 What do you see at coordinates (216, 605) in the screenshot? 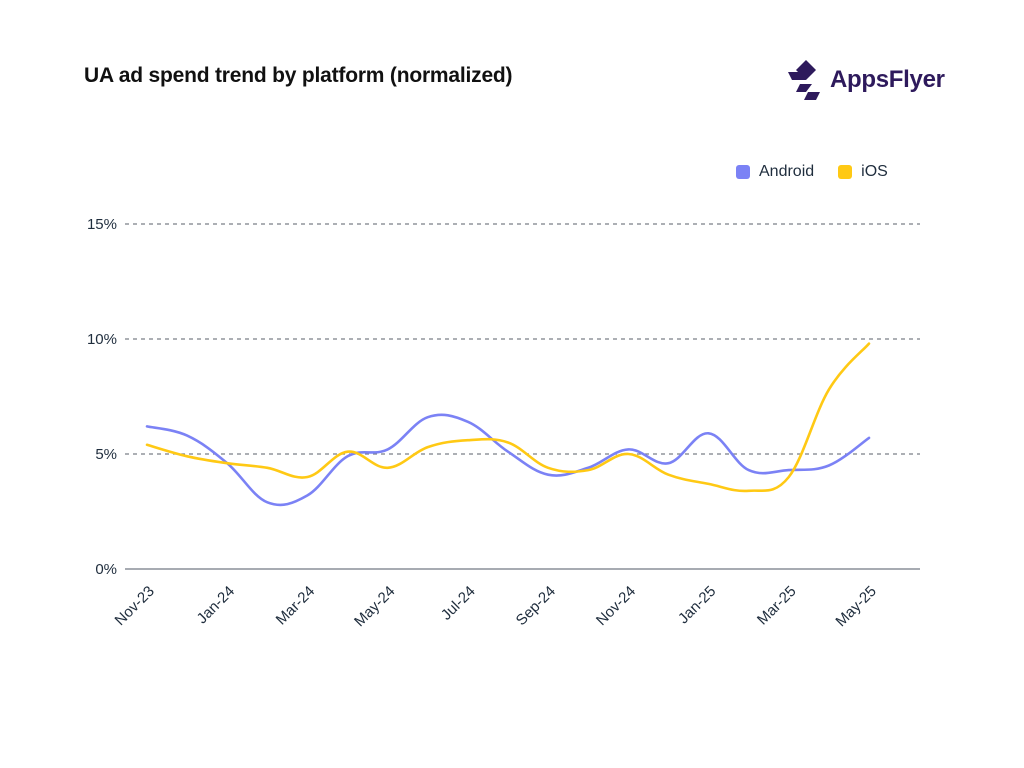
I see `x-tick-label: Jan-24` at bounding box center [216, 605].